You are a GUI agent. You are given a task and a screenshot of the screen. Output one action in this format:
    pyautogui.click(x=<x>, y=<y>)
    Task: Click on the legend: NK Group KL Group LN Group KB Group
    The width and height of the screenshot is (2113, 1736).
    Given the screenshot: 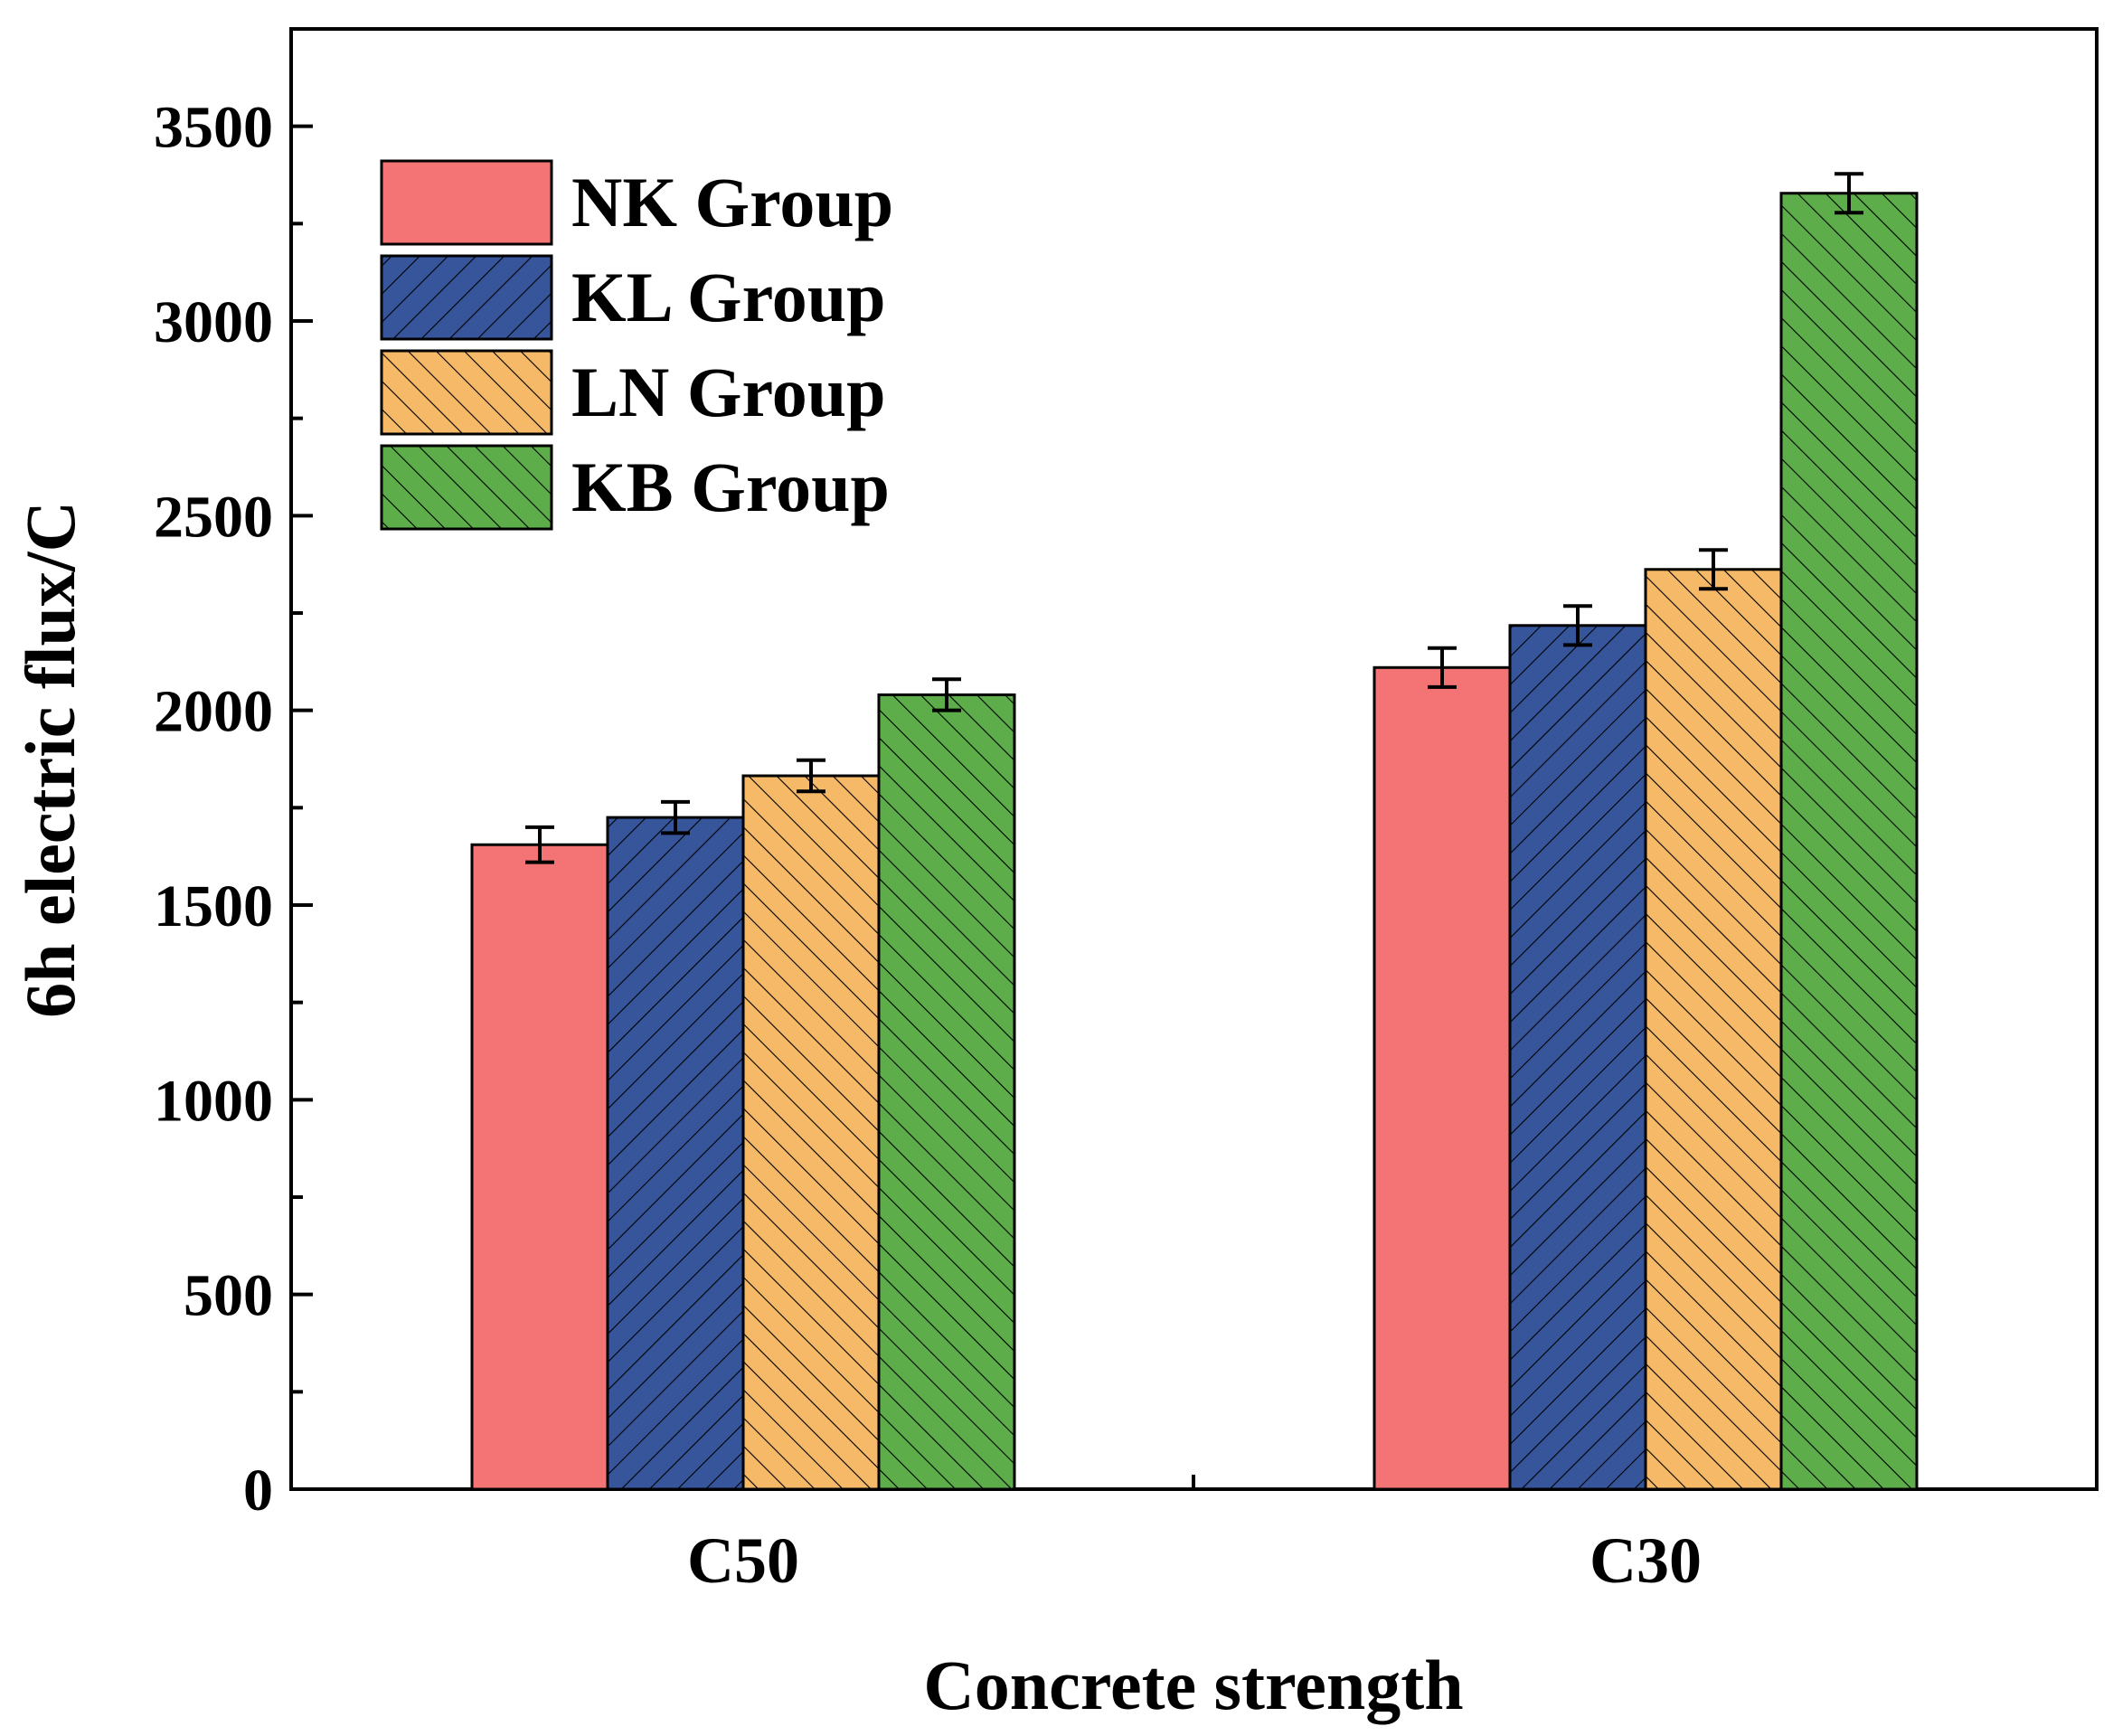 What is the action you would take?
    pyautogui.click(x=636, y=345)
    